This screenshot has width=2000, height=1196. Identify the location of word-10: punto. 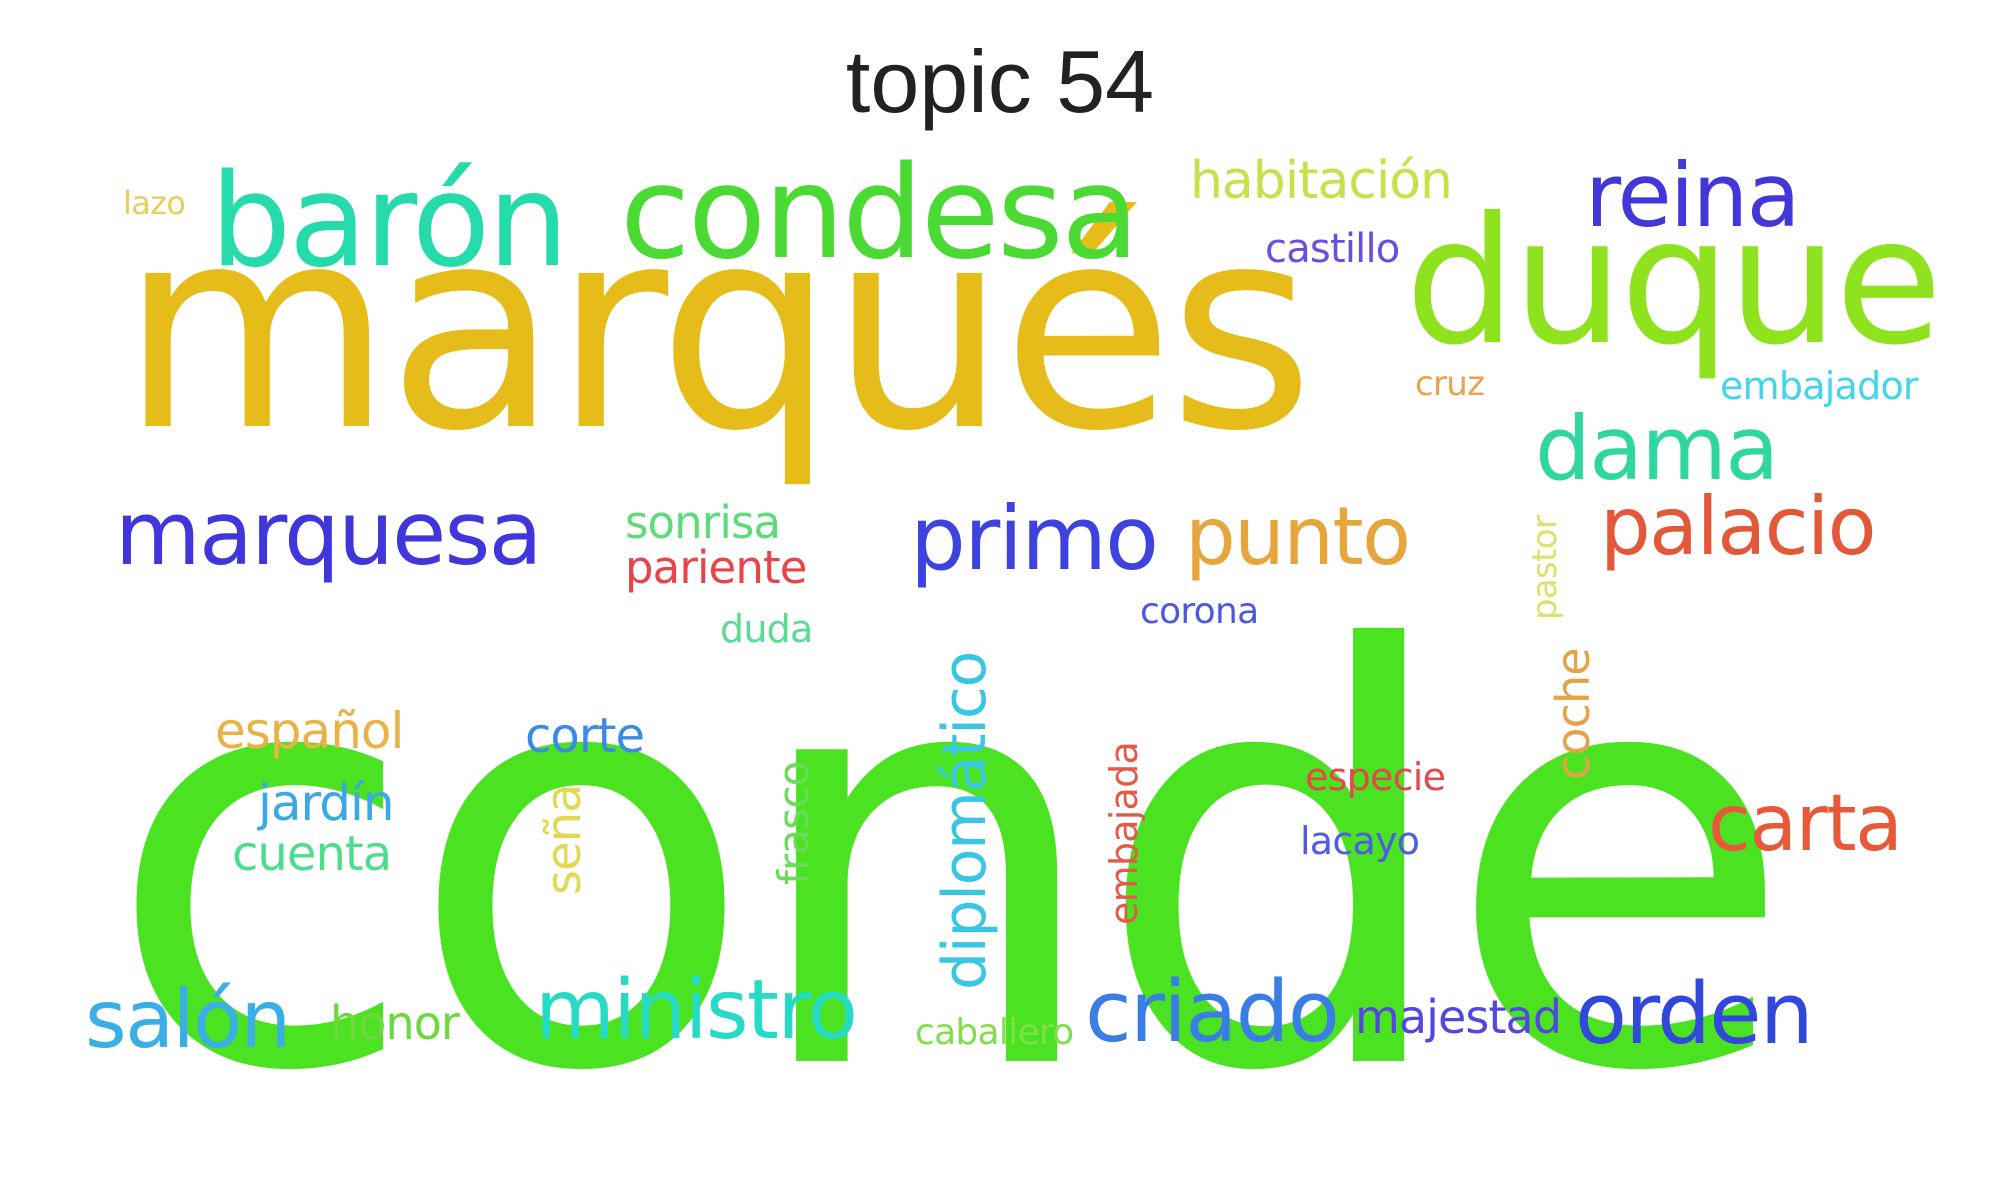
(1298, 536).